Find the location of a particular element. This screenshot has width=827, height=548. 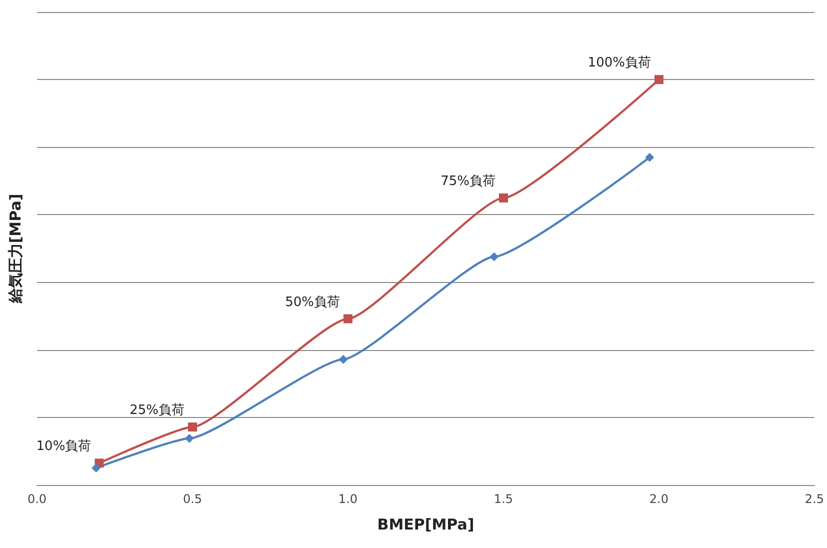

annotation: 100%負荷 is located at coordinates (619, 63).